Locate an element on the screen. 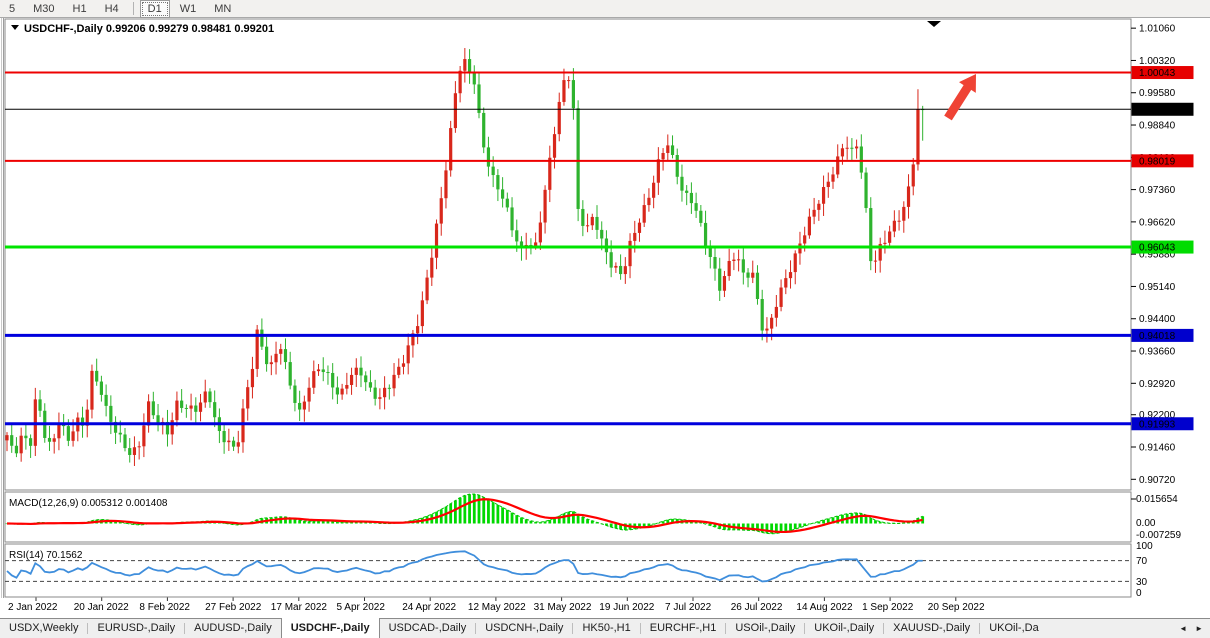  price-tick-label: 0.97360 is located at coordinates (1157, 190).